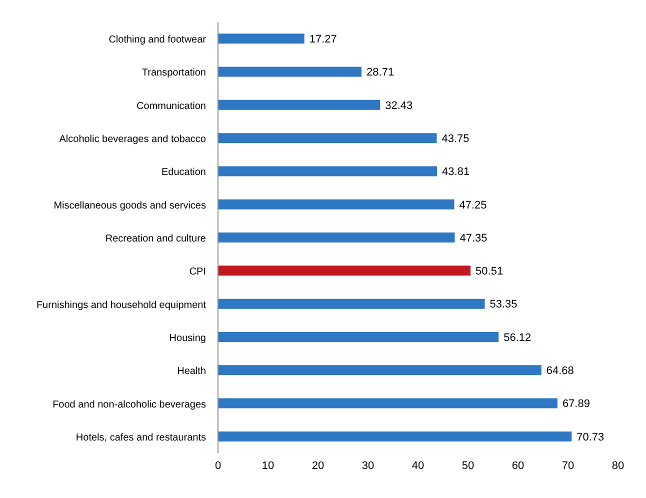 The height and width of the screenshot is (498, 646). What do you see at coordinates (157, 40) in the screenshot?
I see `y-tick-label: Clothing and footwear` at bounding box center [157, 40].